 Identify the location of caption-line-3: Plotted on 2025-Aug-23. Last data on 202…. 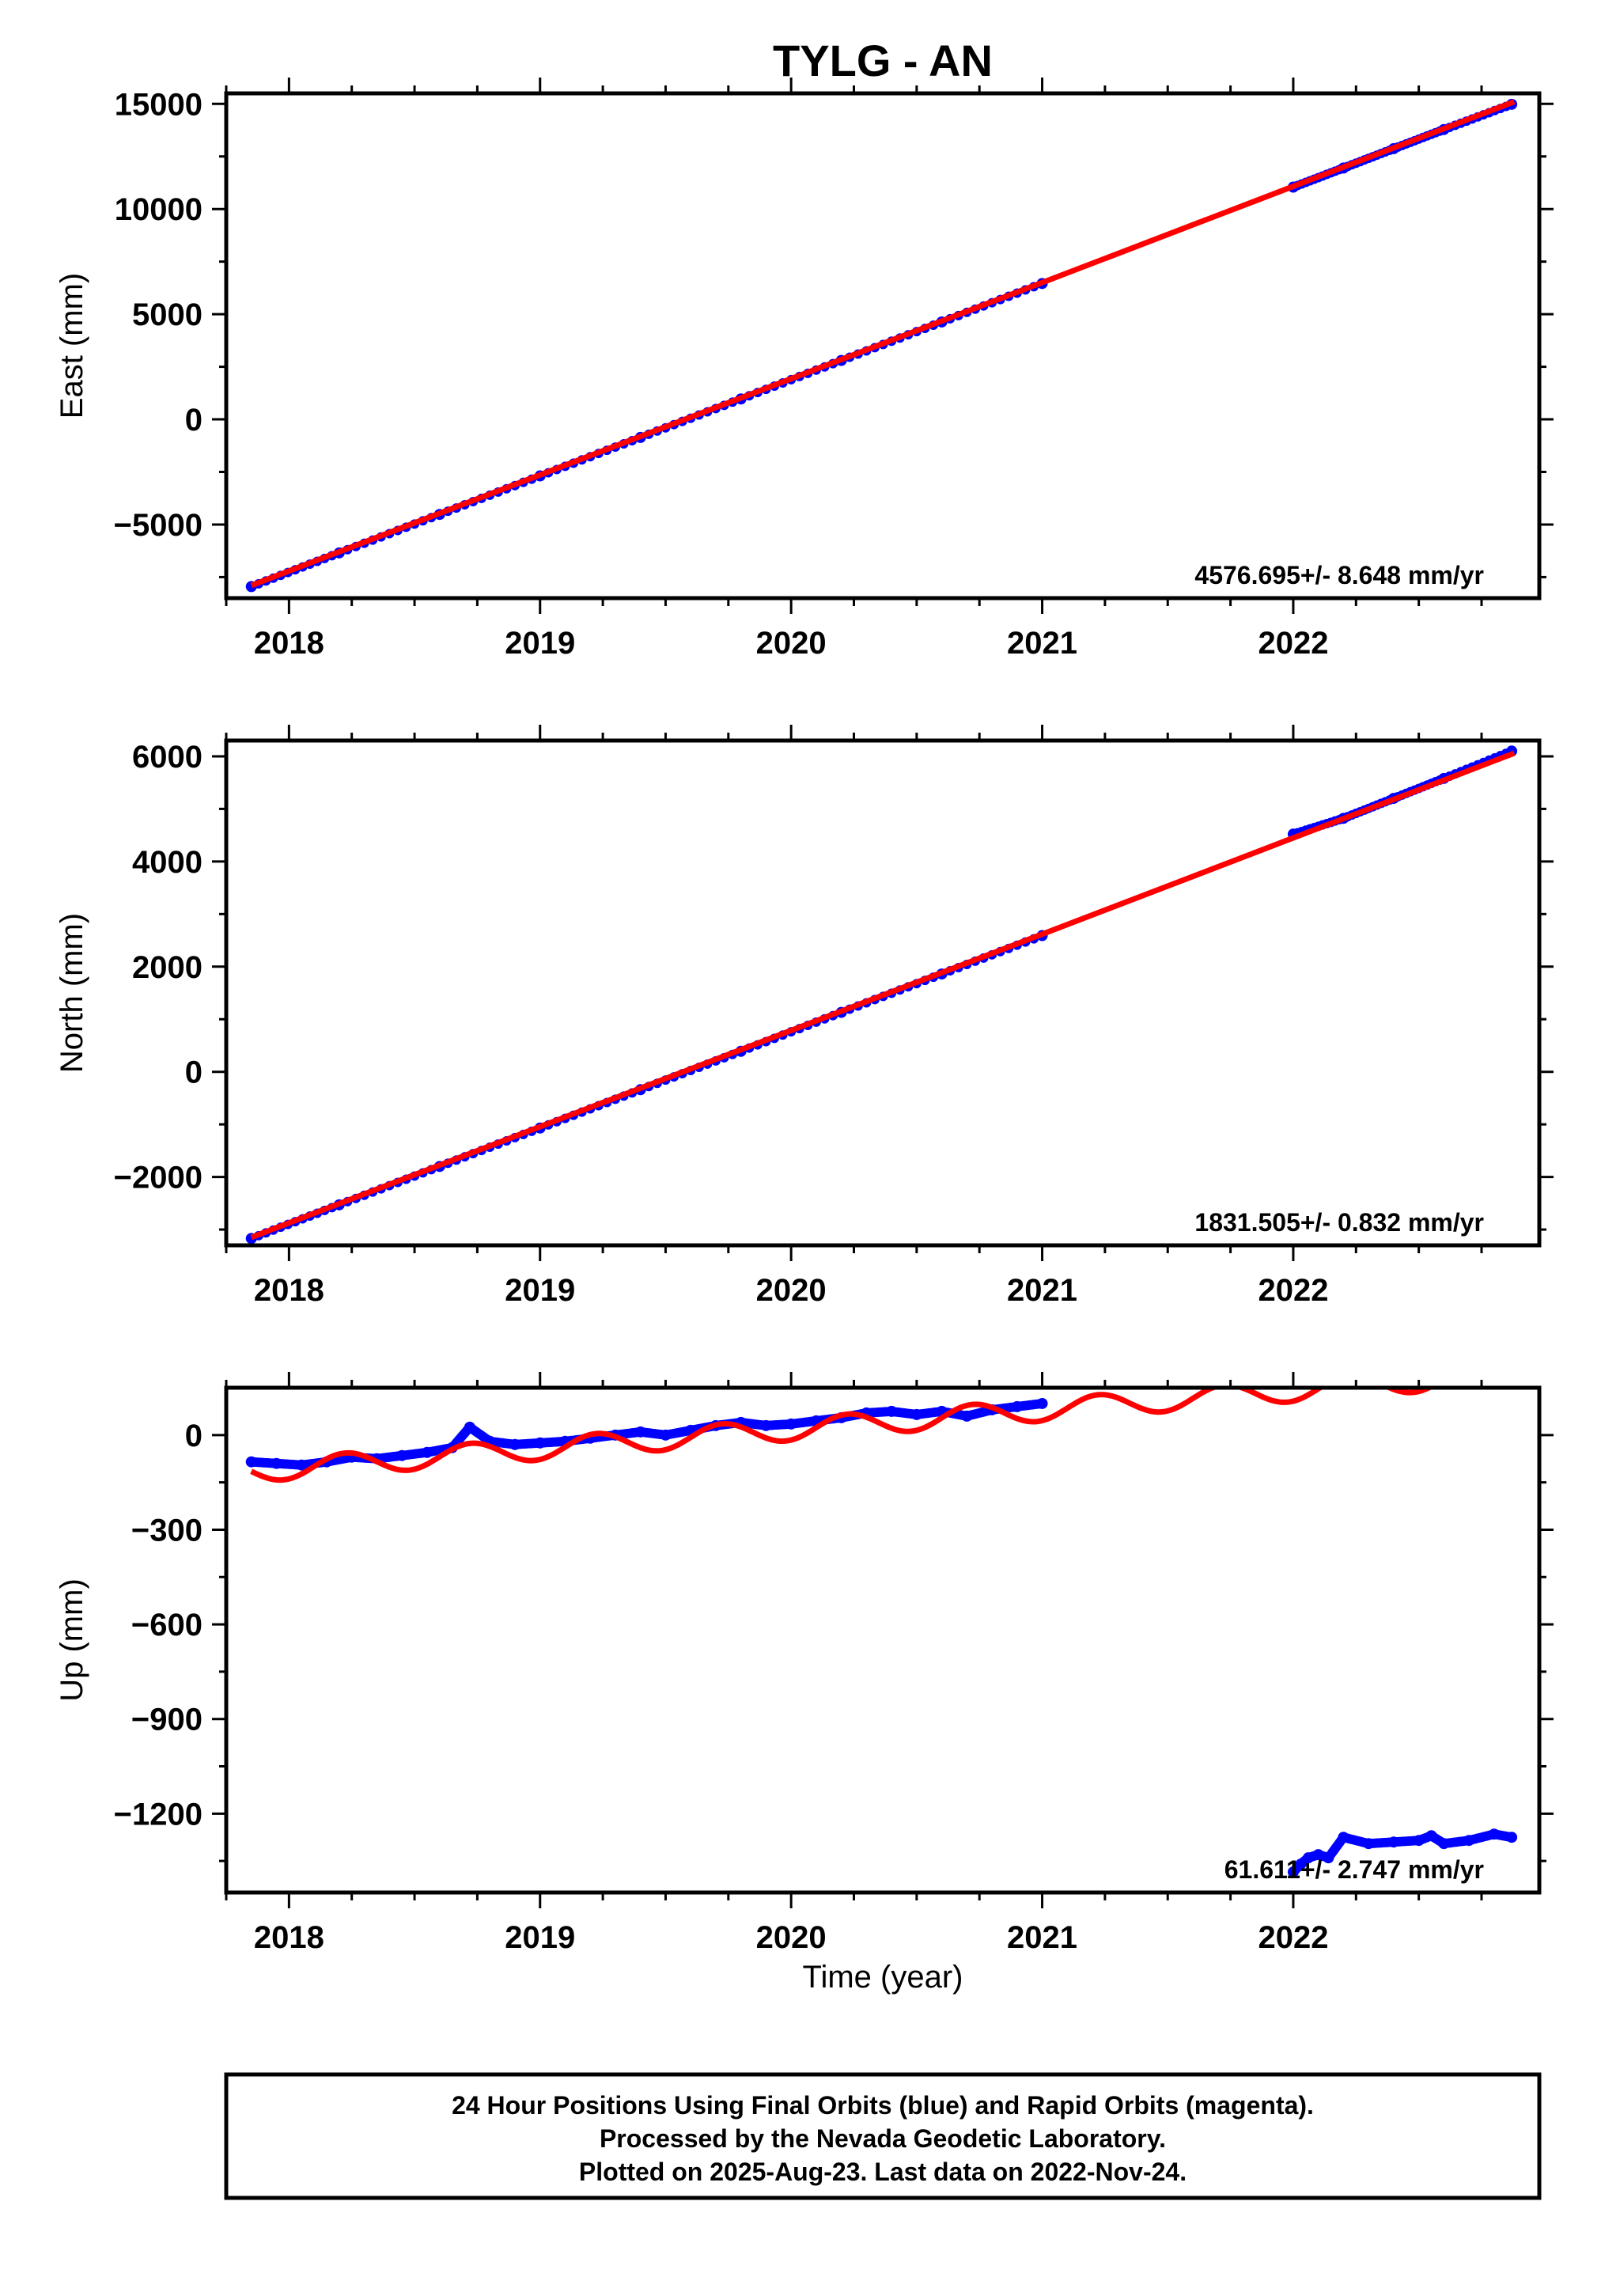
(883, 2172).